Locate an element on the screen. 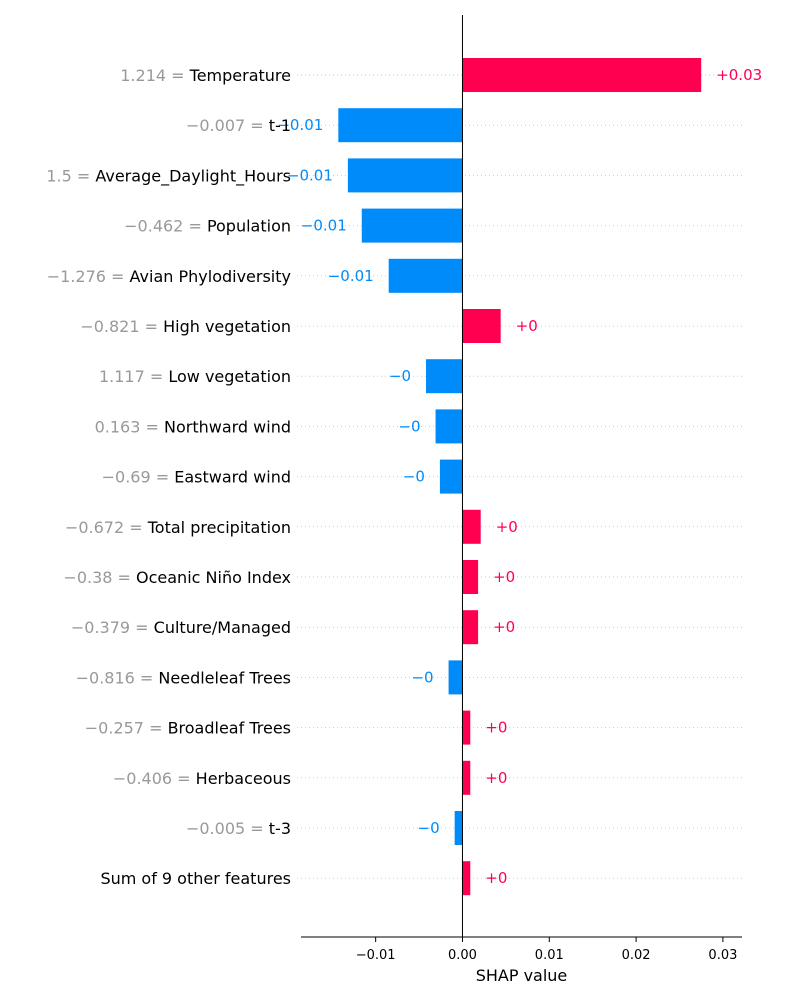  feature-label: −0.007 = t-1 is located at coordinates (238, 125).